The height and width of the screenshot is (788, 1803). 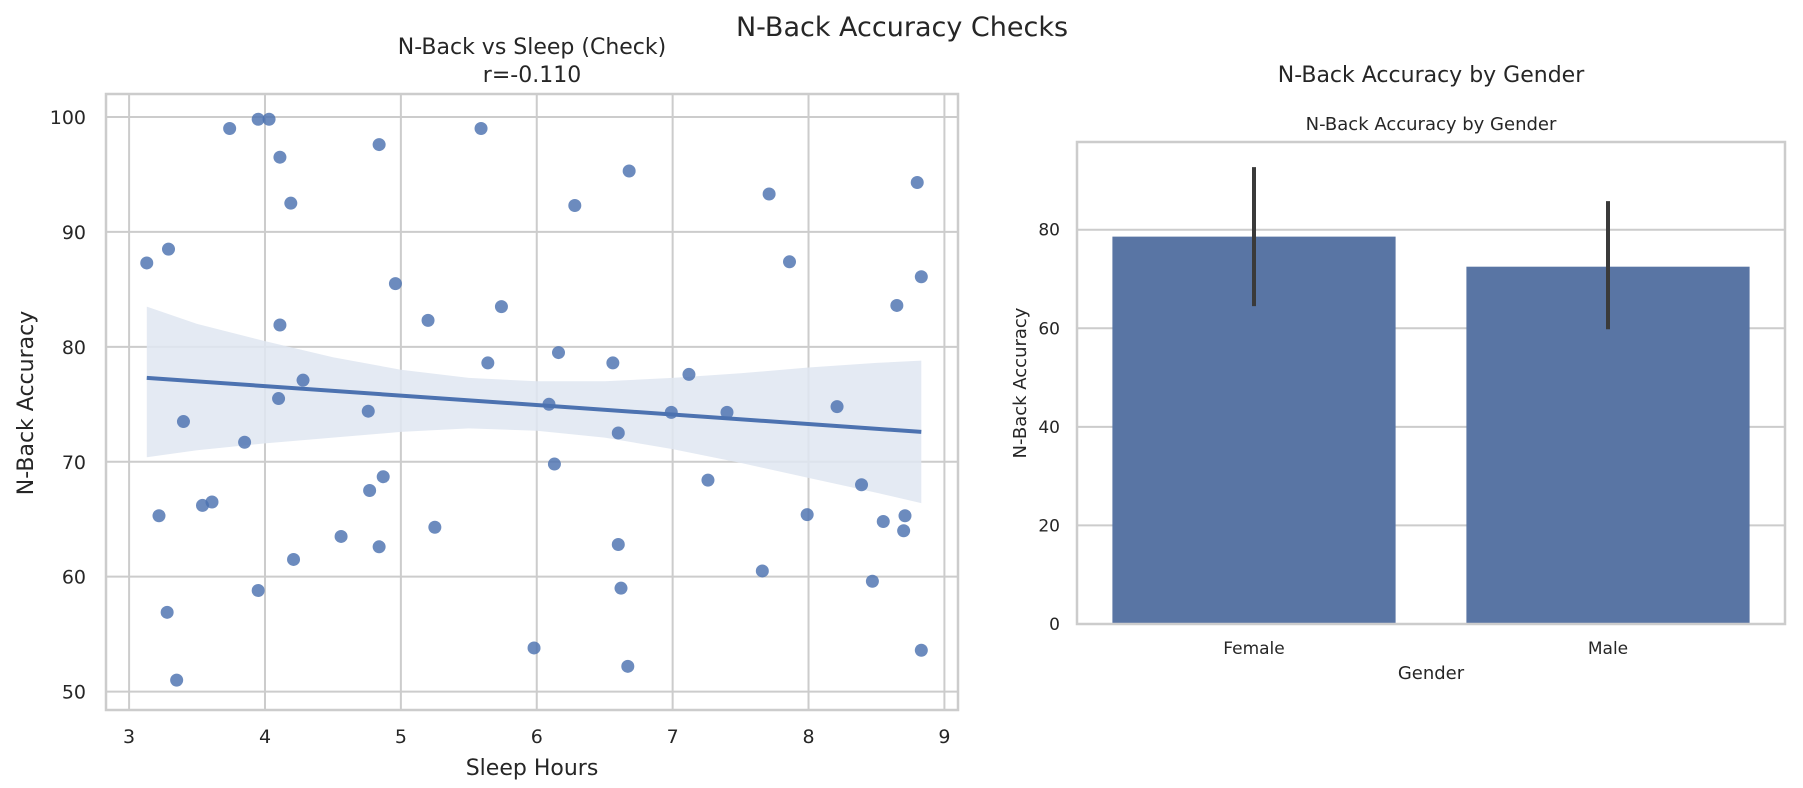 I want to click on bar-x-tick-label: Female, so click(x=1253, y=649).